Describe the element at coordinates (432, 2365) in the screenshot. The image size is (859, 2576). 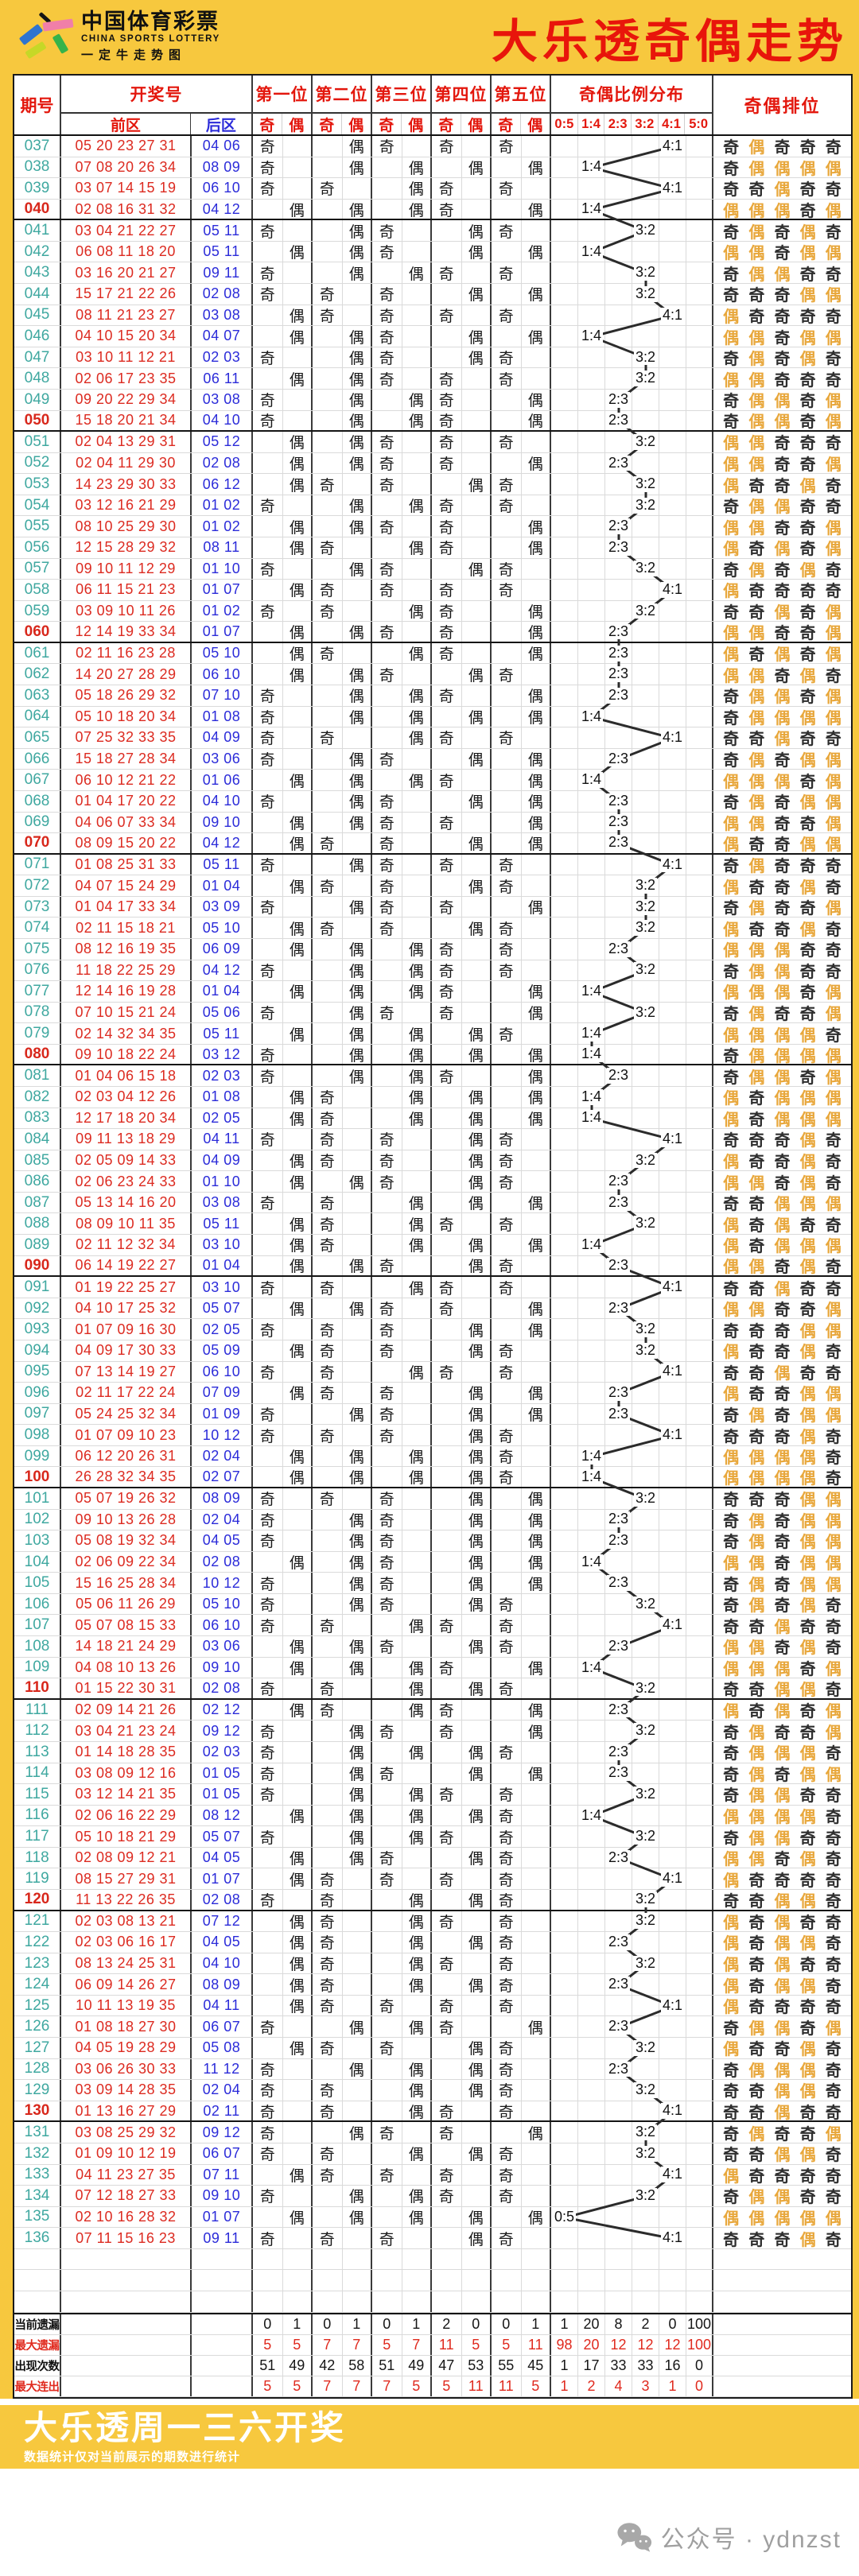
I see `table-row: 出现次数 51 49 42 58 51 49 47 53 55 45 1 17 33 33 16 0` at that location.